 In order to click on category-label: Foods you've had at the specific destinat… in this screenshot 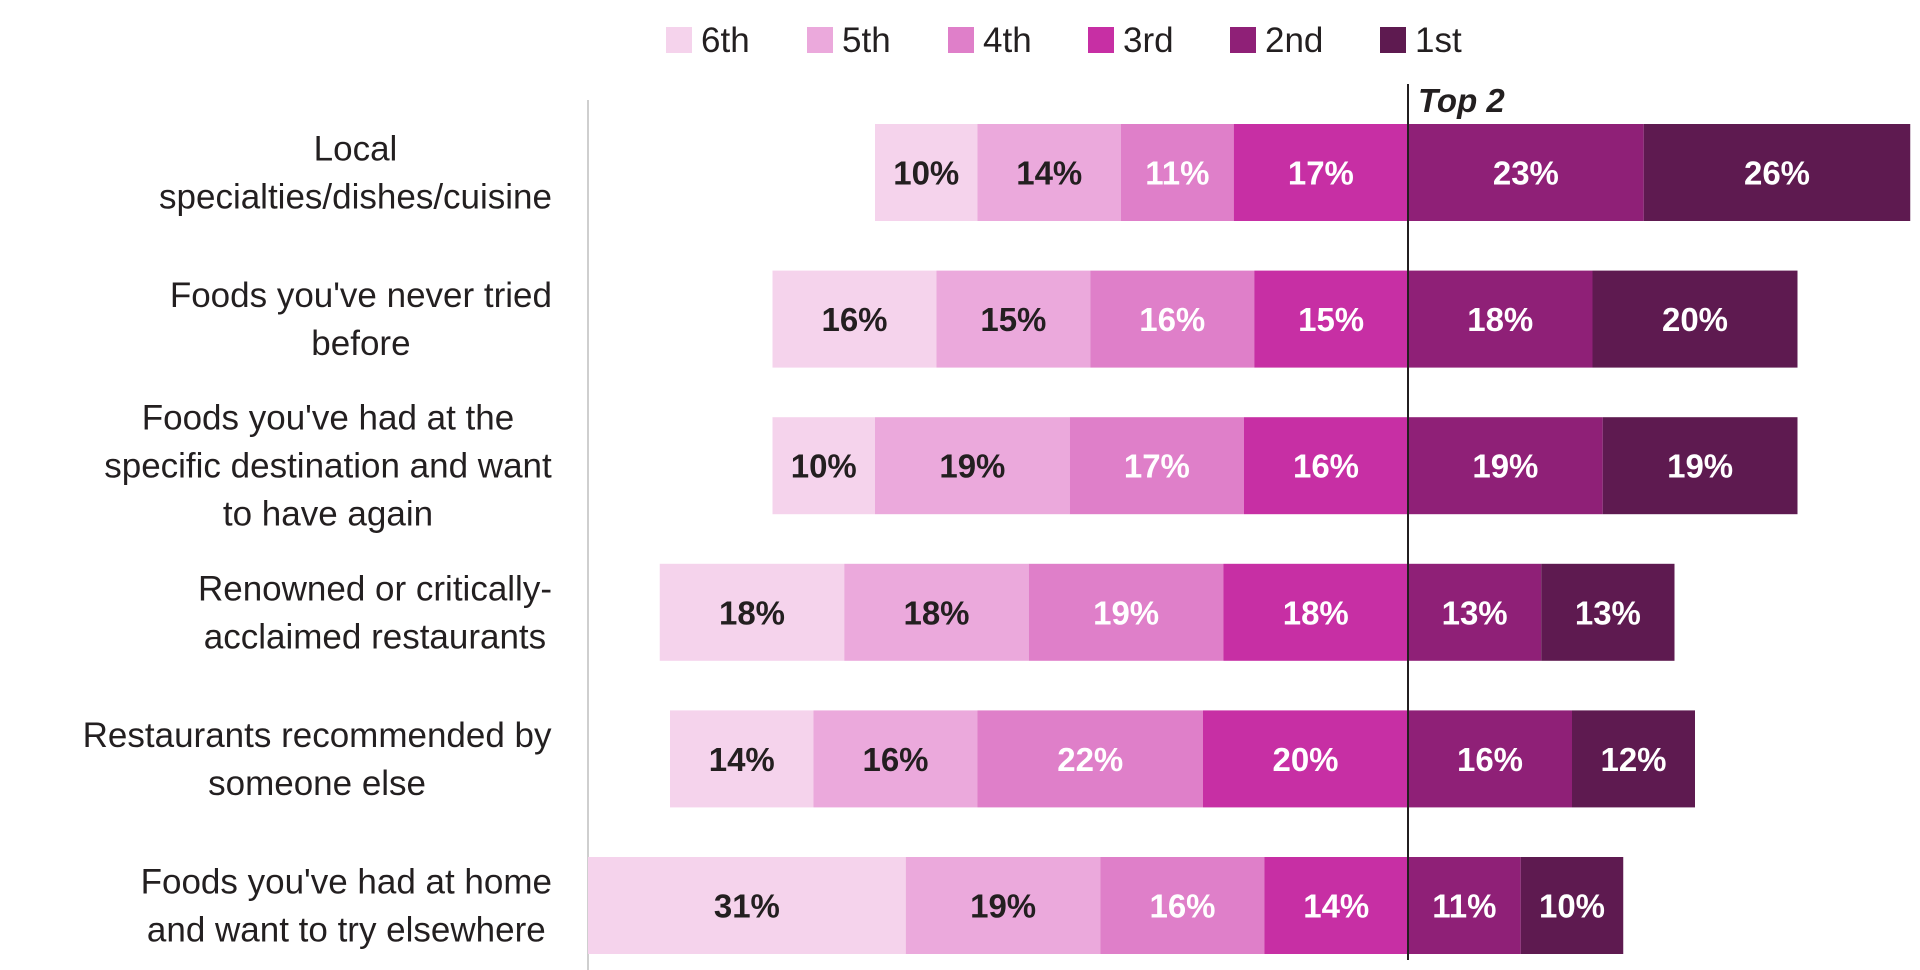, I will do `click(328, 466)`.